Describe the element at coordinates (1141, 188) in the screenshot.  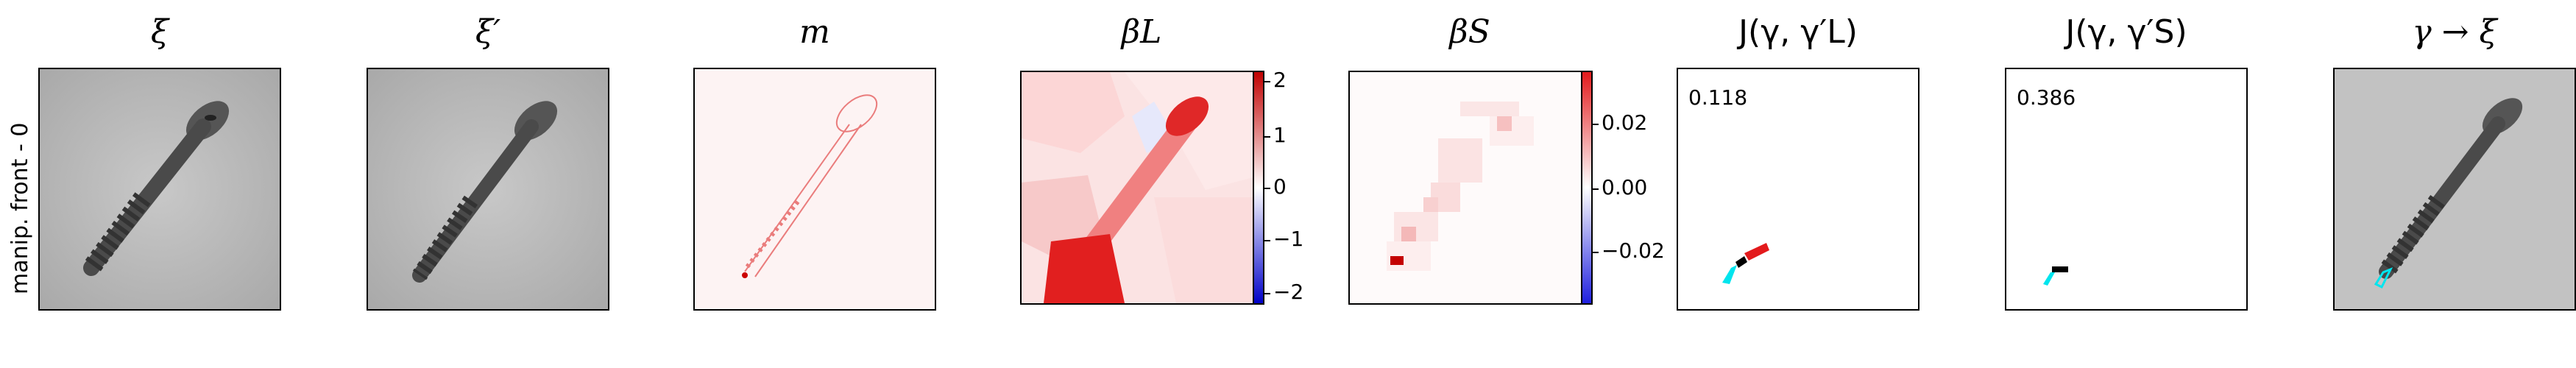
I see `panel-beta-l-heatmap` at that location.